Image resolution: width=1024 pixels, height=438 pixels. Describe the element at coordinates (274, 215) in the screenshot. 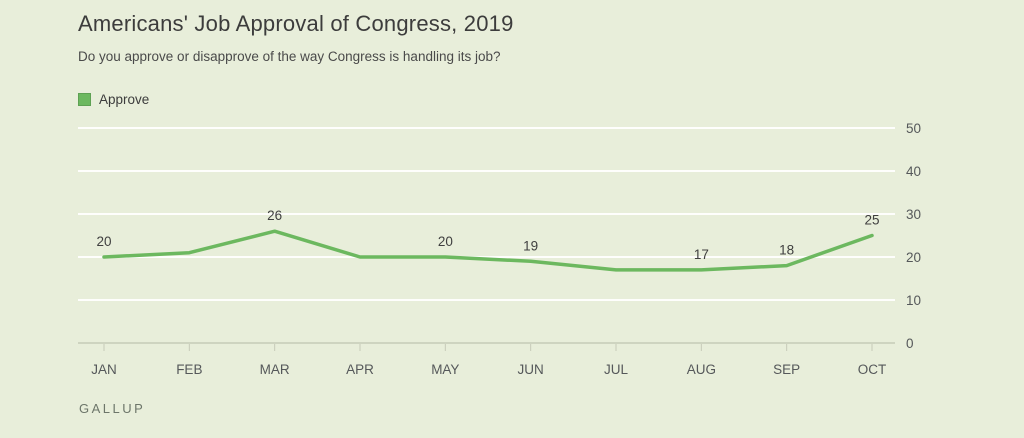

I see `data-label-mar: 26` at that location.